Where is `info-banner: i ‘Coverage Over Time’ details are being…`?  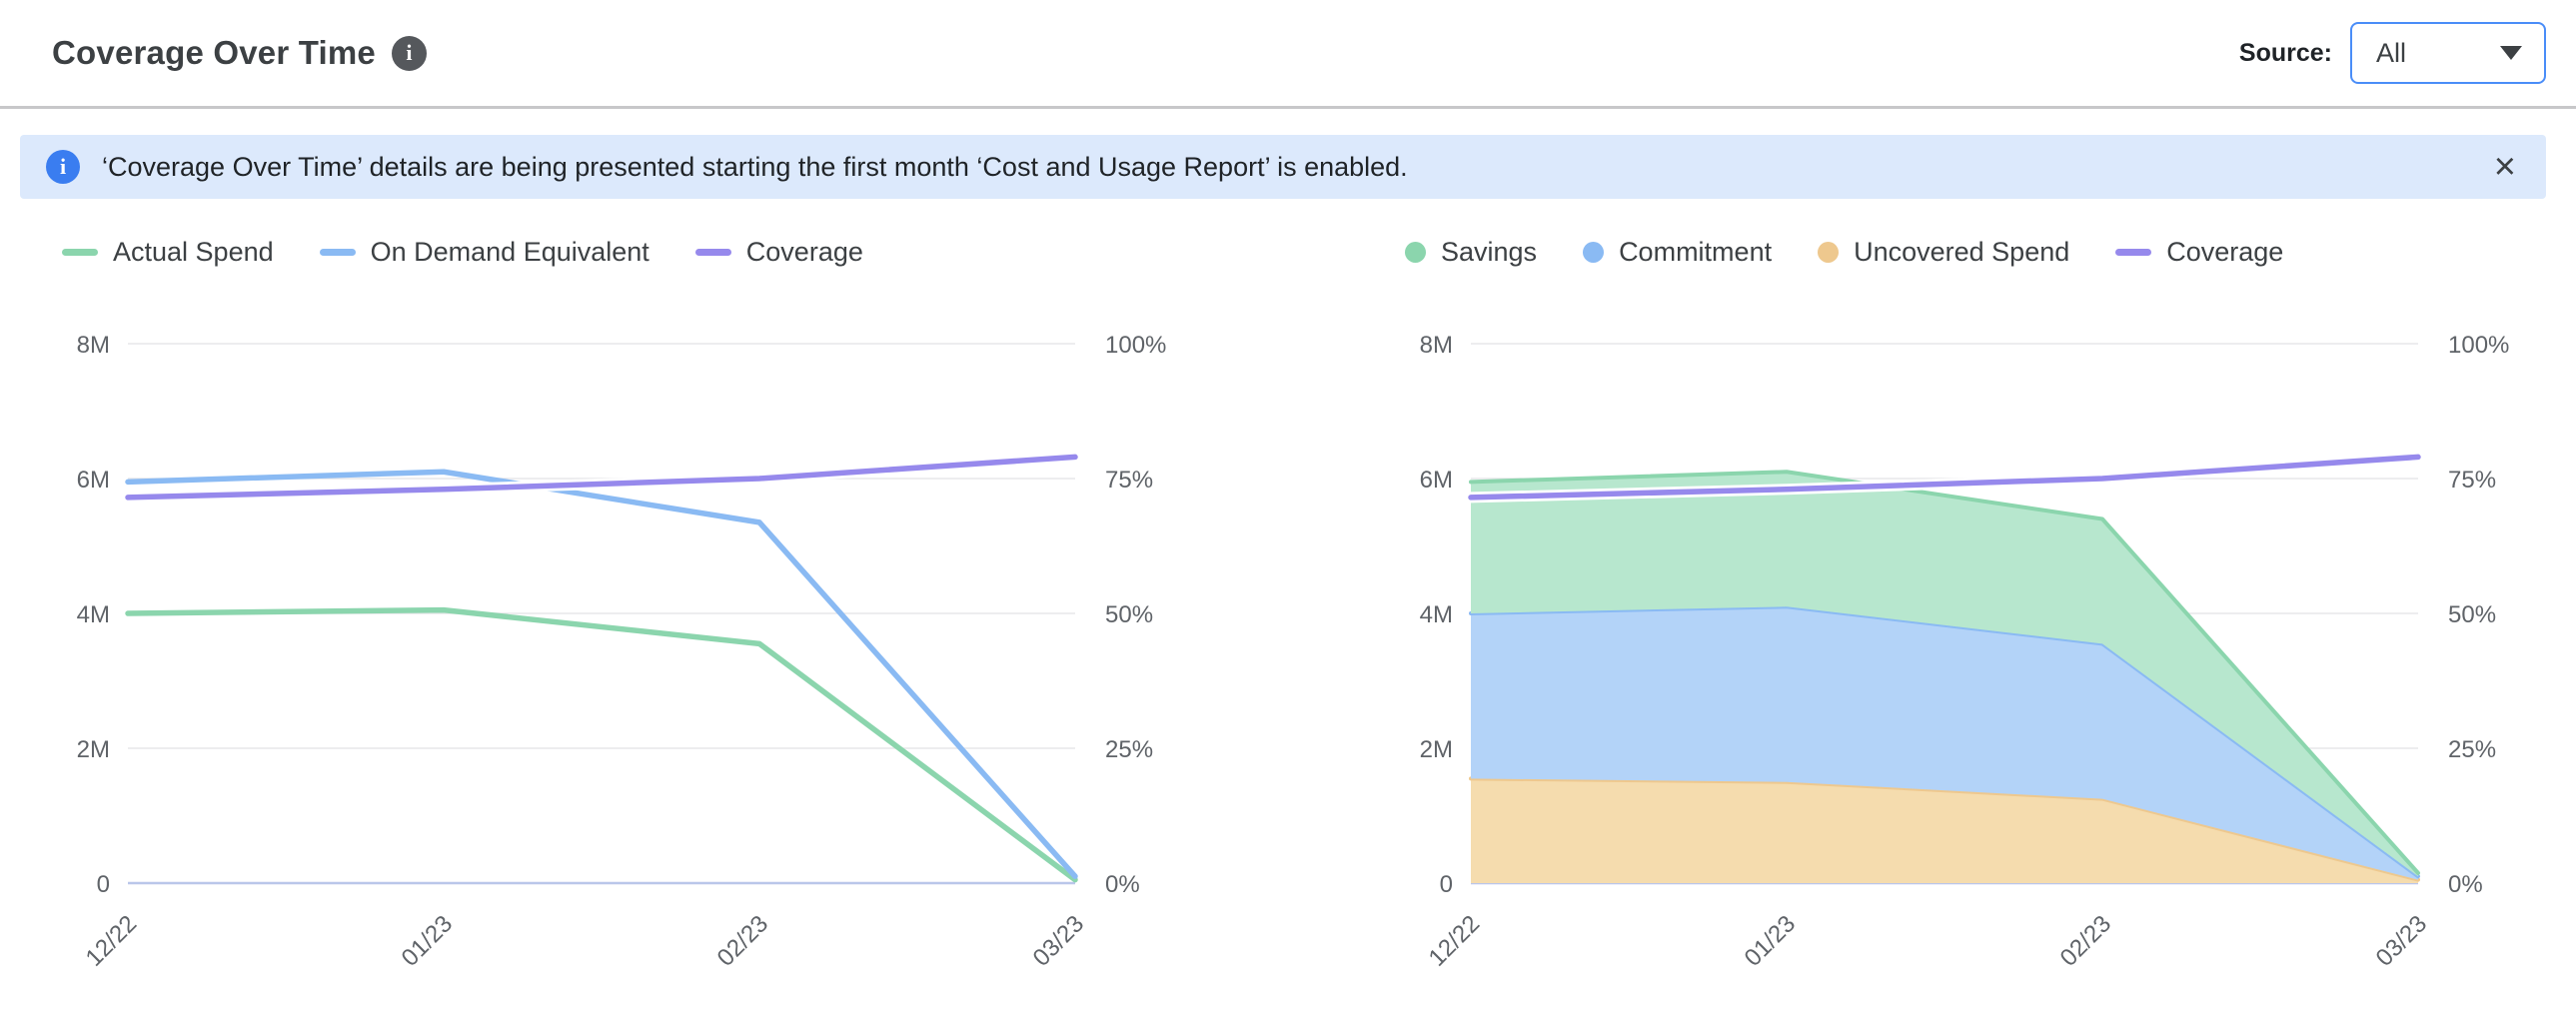
info-banner: i ‘Coverage Over Time’ details are being… is located at coordinates (1283, 167).